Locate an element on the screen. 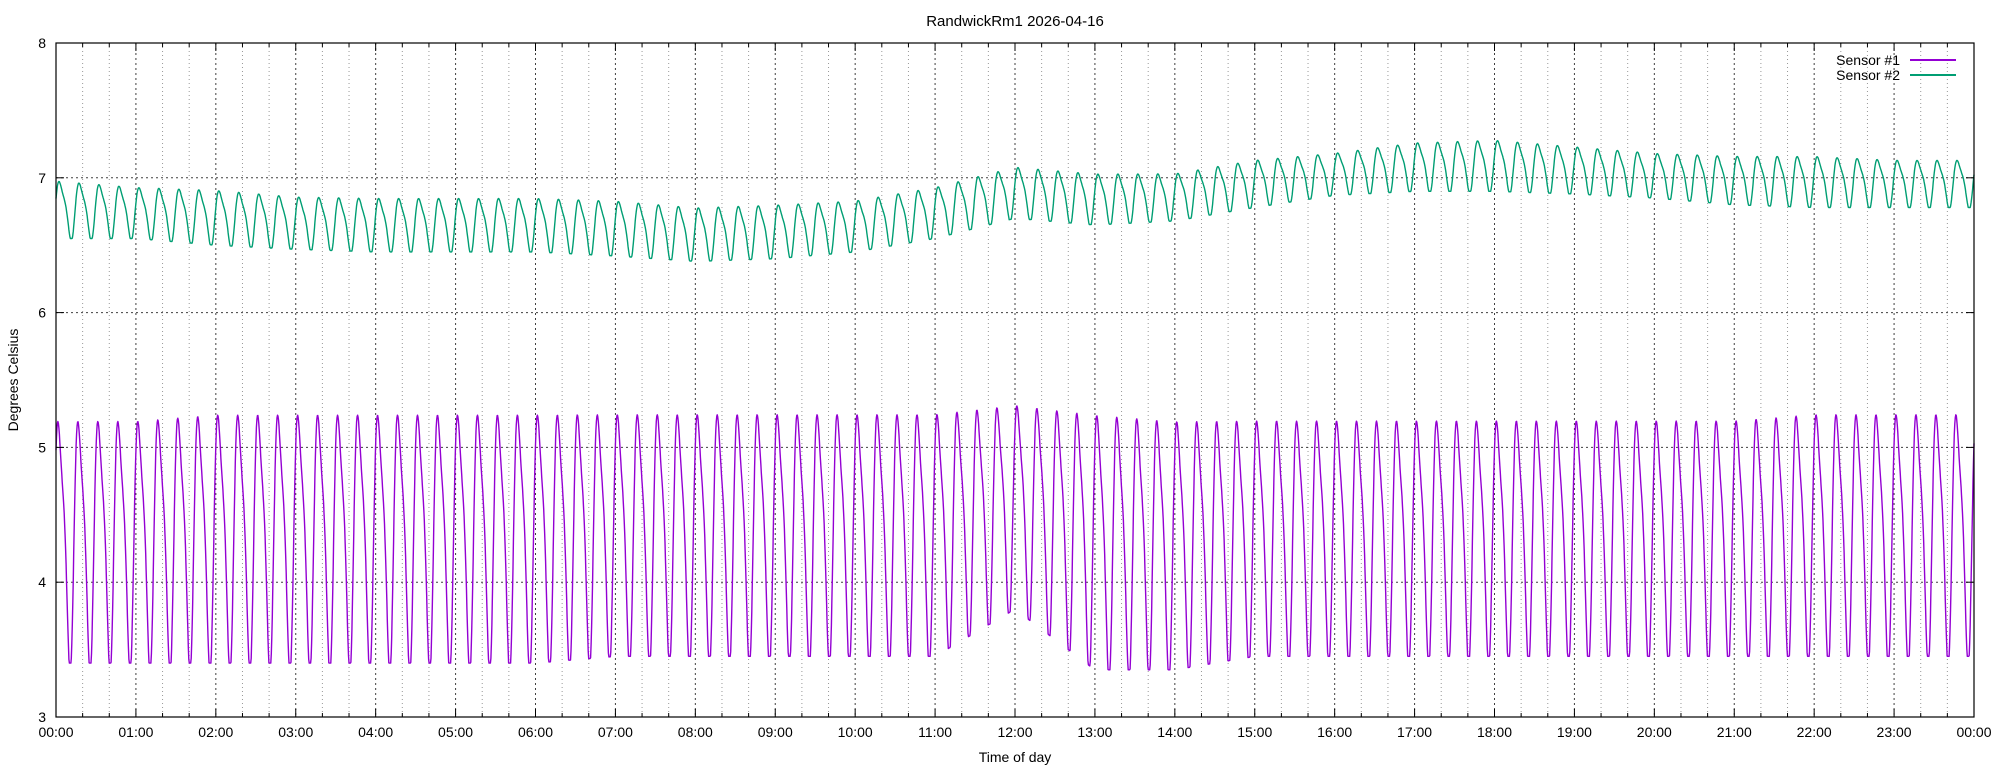 The height and width of the screenshot is (768, 2000). y-tick-label: 7 is located at coordinates (42, 178).